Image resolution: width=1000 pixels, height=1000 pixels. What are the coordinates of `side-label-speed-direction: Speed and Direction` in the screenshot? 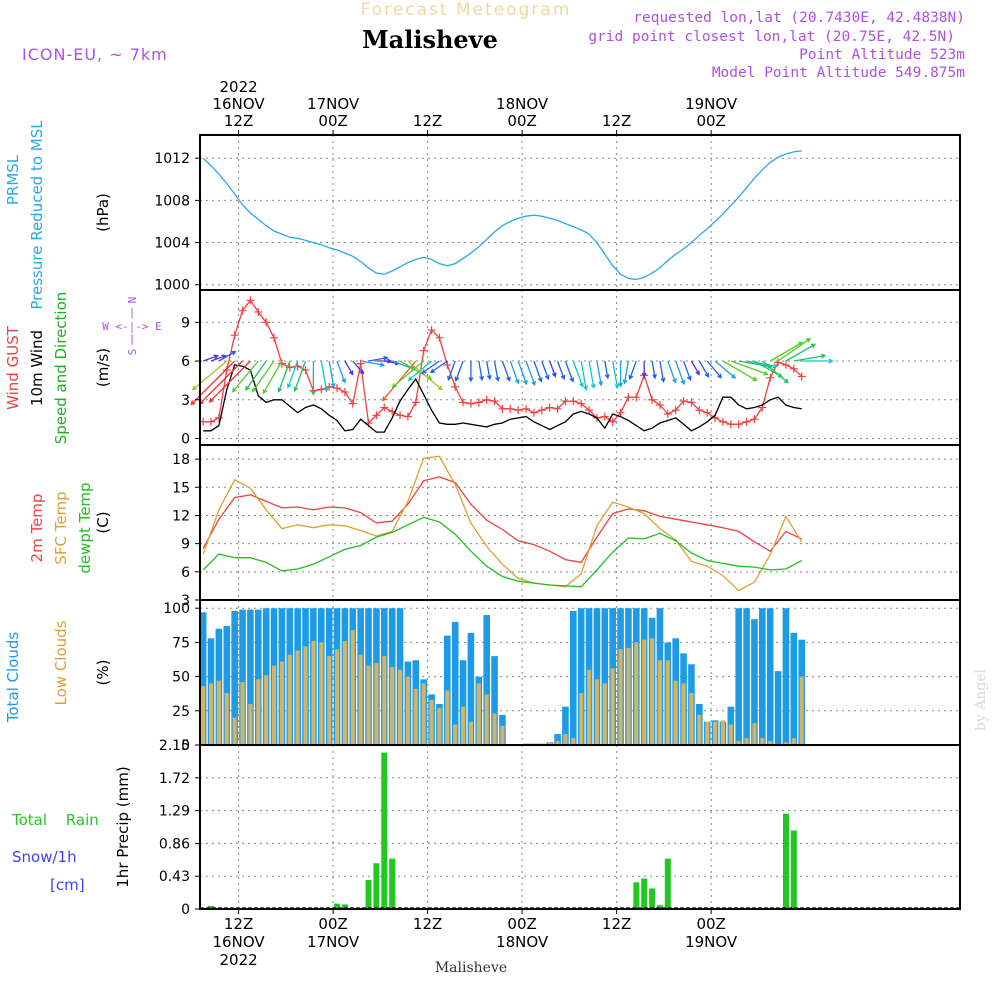 It's located at (61, 368).